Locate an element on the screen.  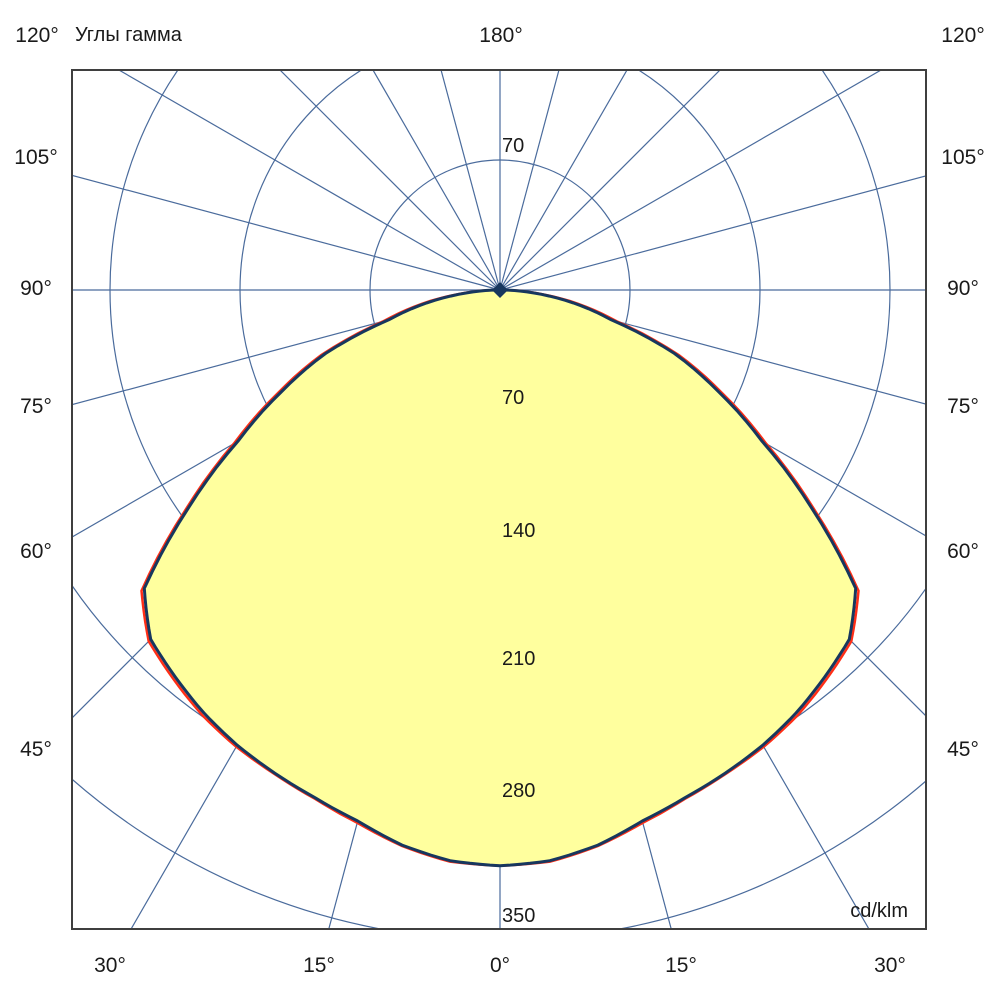
units-label: cd/klm is located at coordinates (879, 911).